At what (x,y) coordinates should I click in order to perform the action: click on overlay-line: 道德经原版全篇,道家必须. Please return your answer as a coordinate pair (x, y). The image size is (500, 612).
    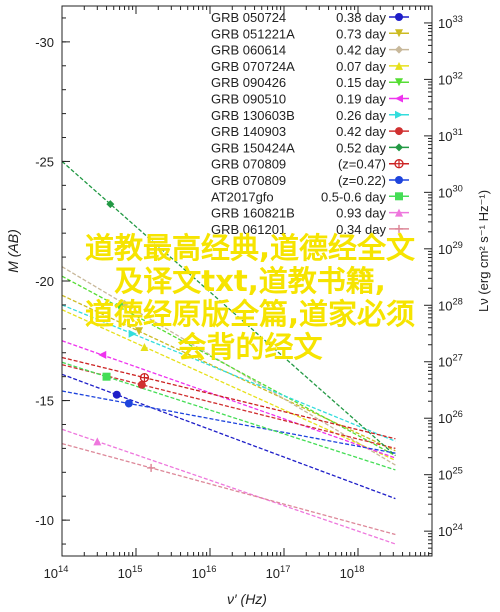
    Looking at the image, I should click on (250, 314).